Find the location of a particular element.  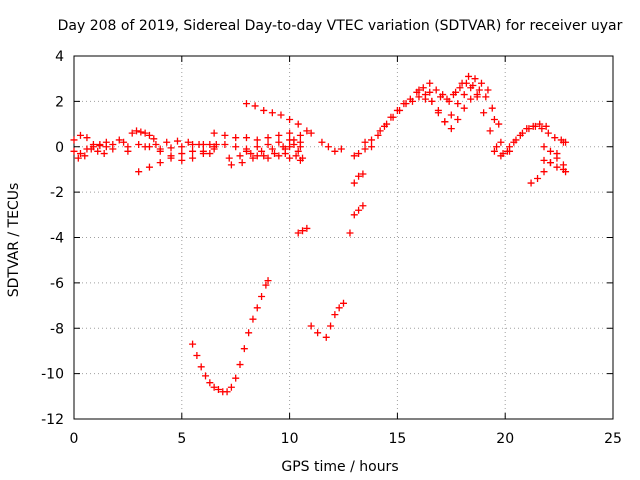

x-tick-label: 0 is located at coordinates (74, 439).